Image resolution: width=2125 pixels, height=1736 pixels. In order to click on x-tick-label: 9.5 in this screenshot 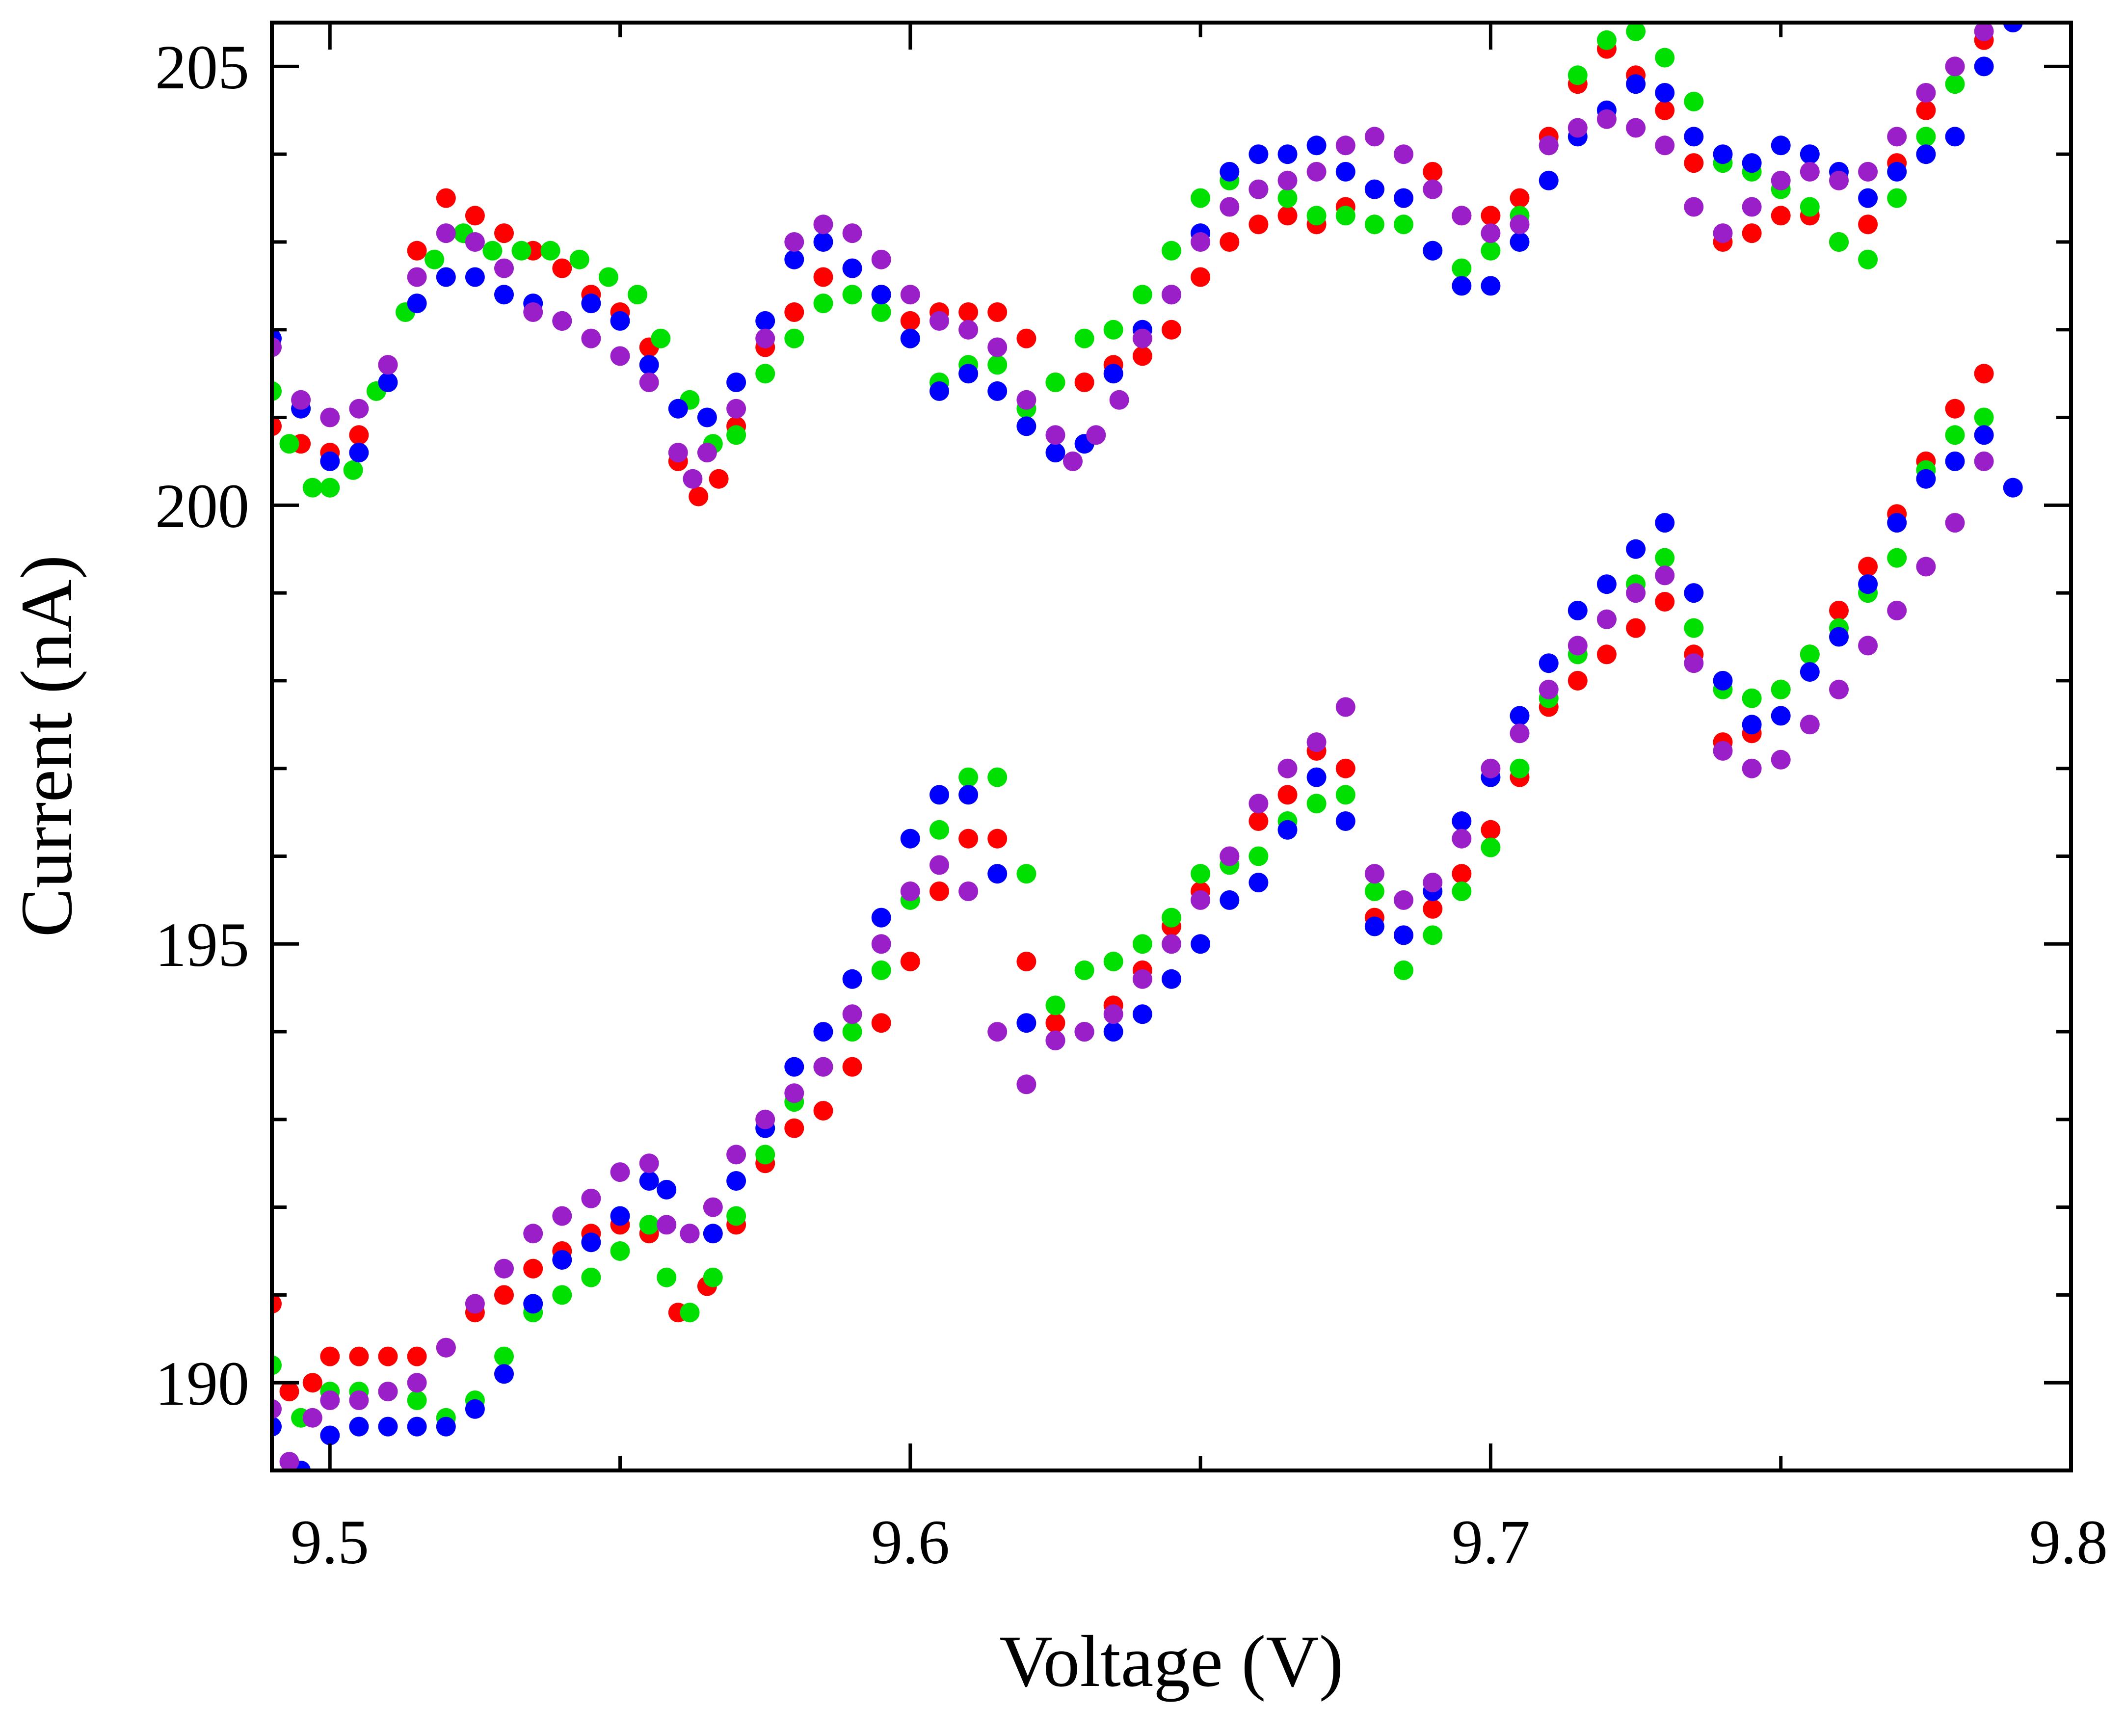, I will do `click(330, 1542)`.